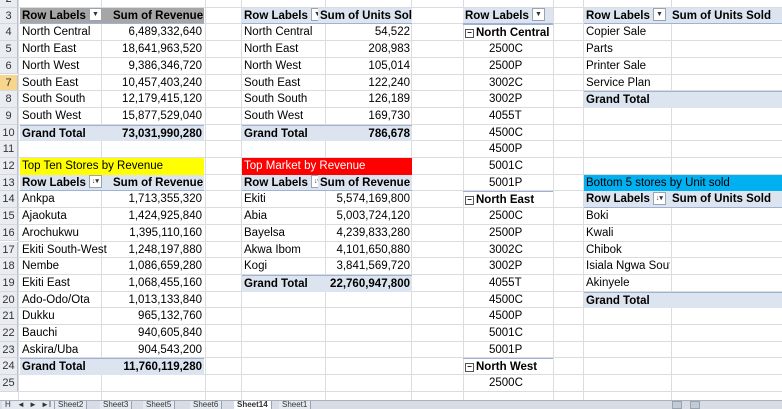  Describe the element at coordinates (264, 232) in the screenshot. I see `pivot-row-label: Bayelsa` at that location.